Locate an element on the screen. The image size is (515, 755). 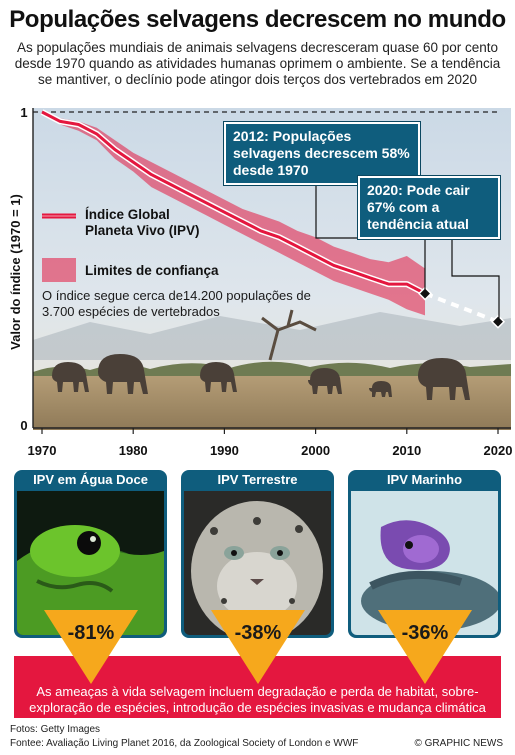
freshwater-decline-value: -81% is located at coordinates (91, 633).